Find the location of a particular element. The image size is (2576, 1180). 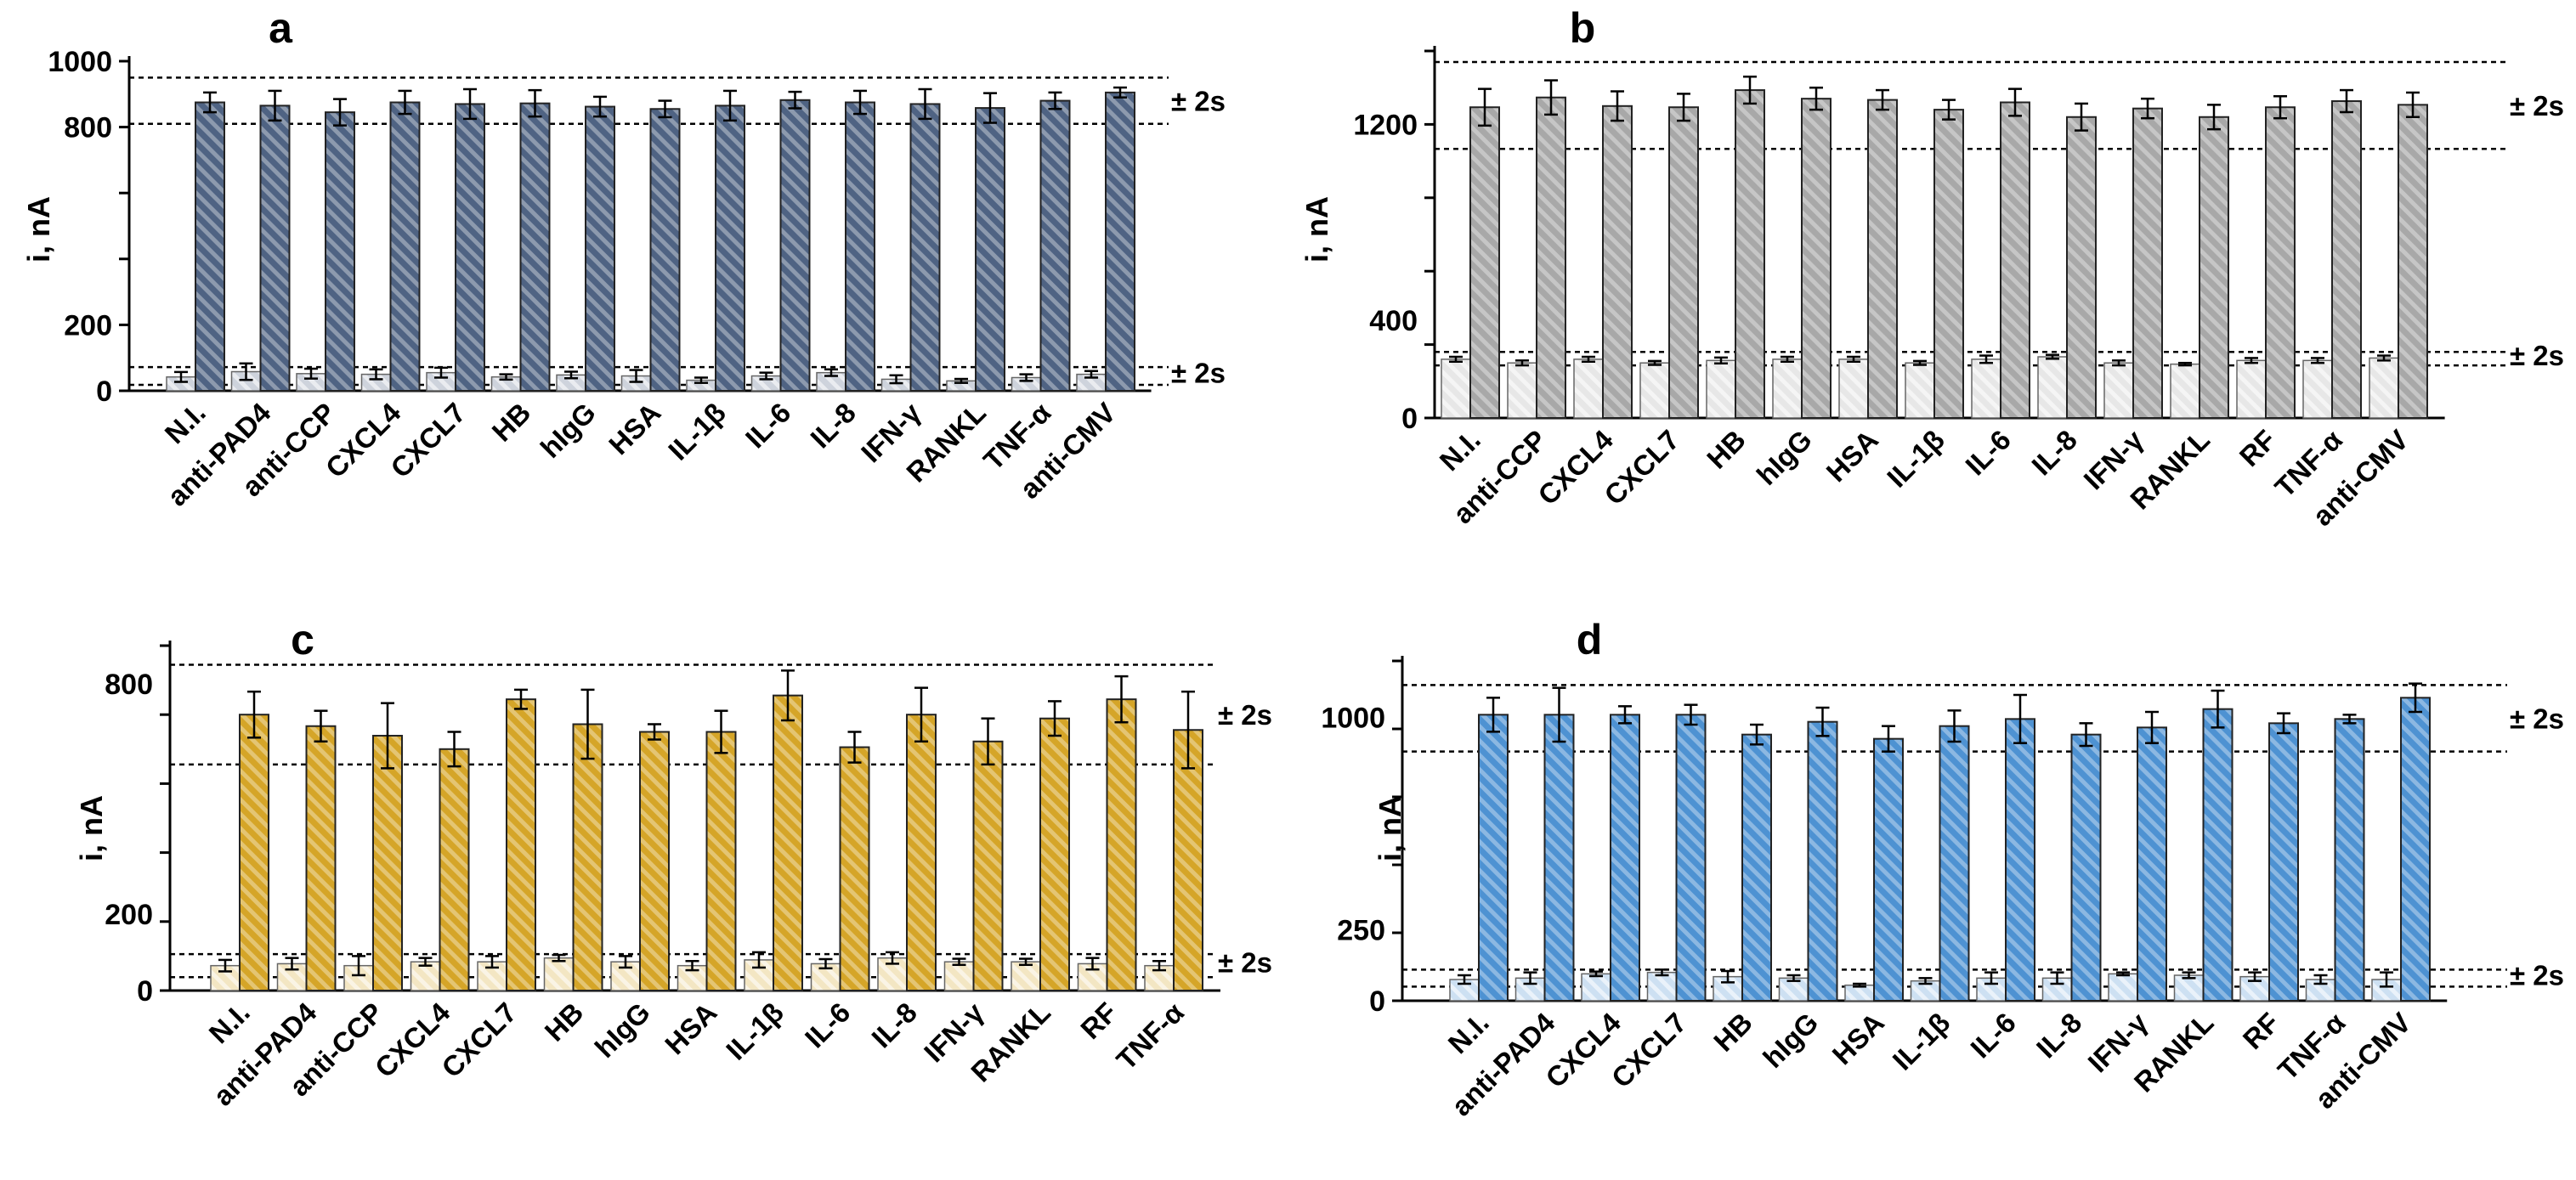

x-tick-label: HB is located at coordinates (564, 1022).